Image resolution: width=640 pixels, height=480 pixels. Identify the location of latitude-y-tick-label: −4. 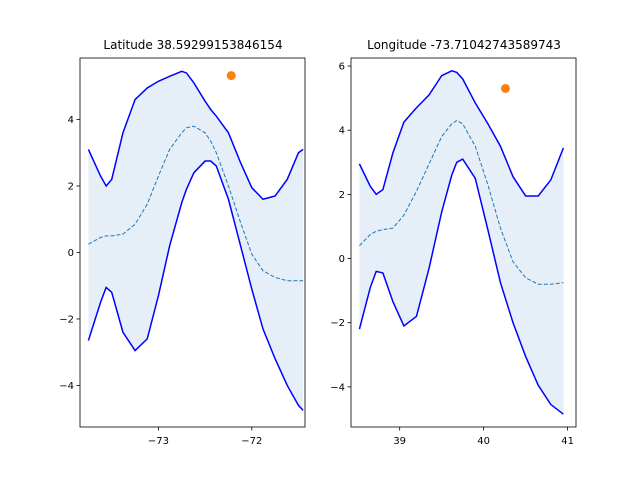
(66, 386).